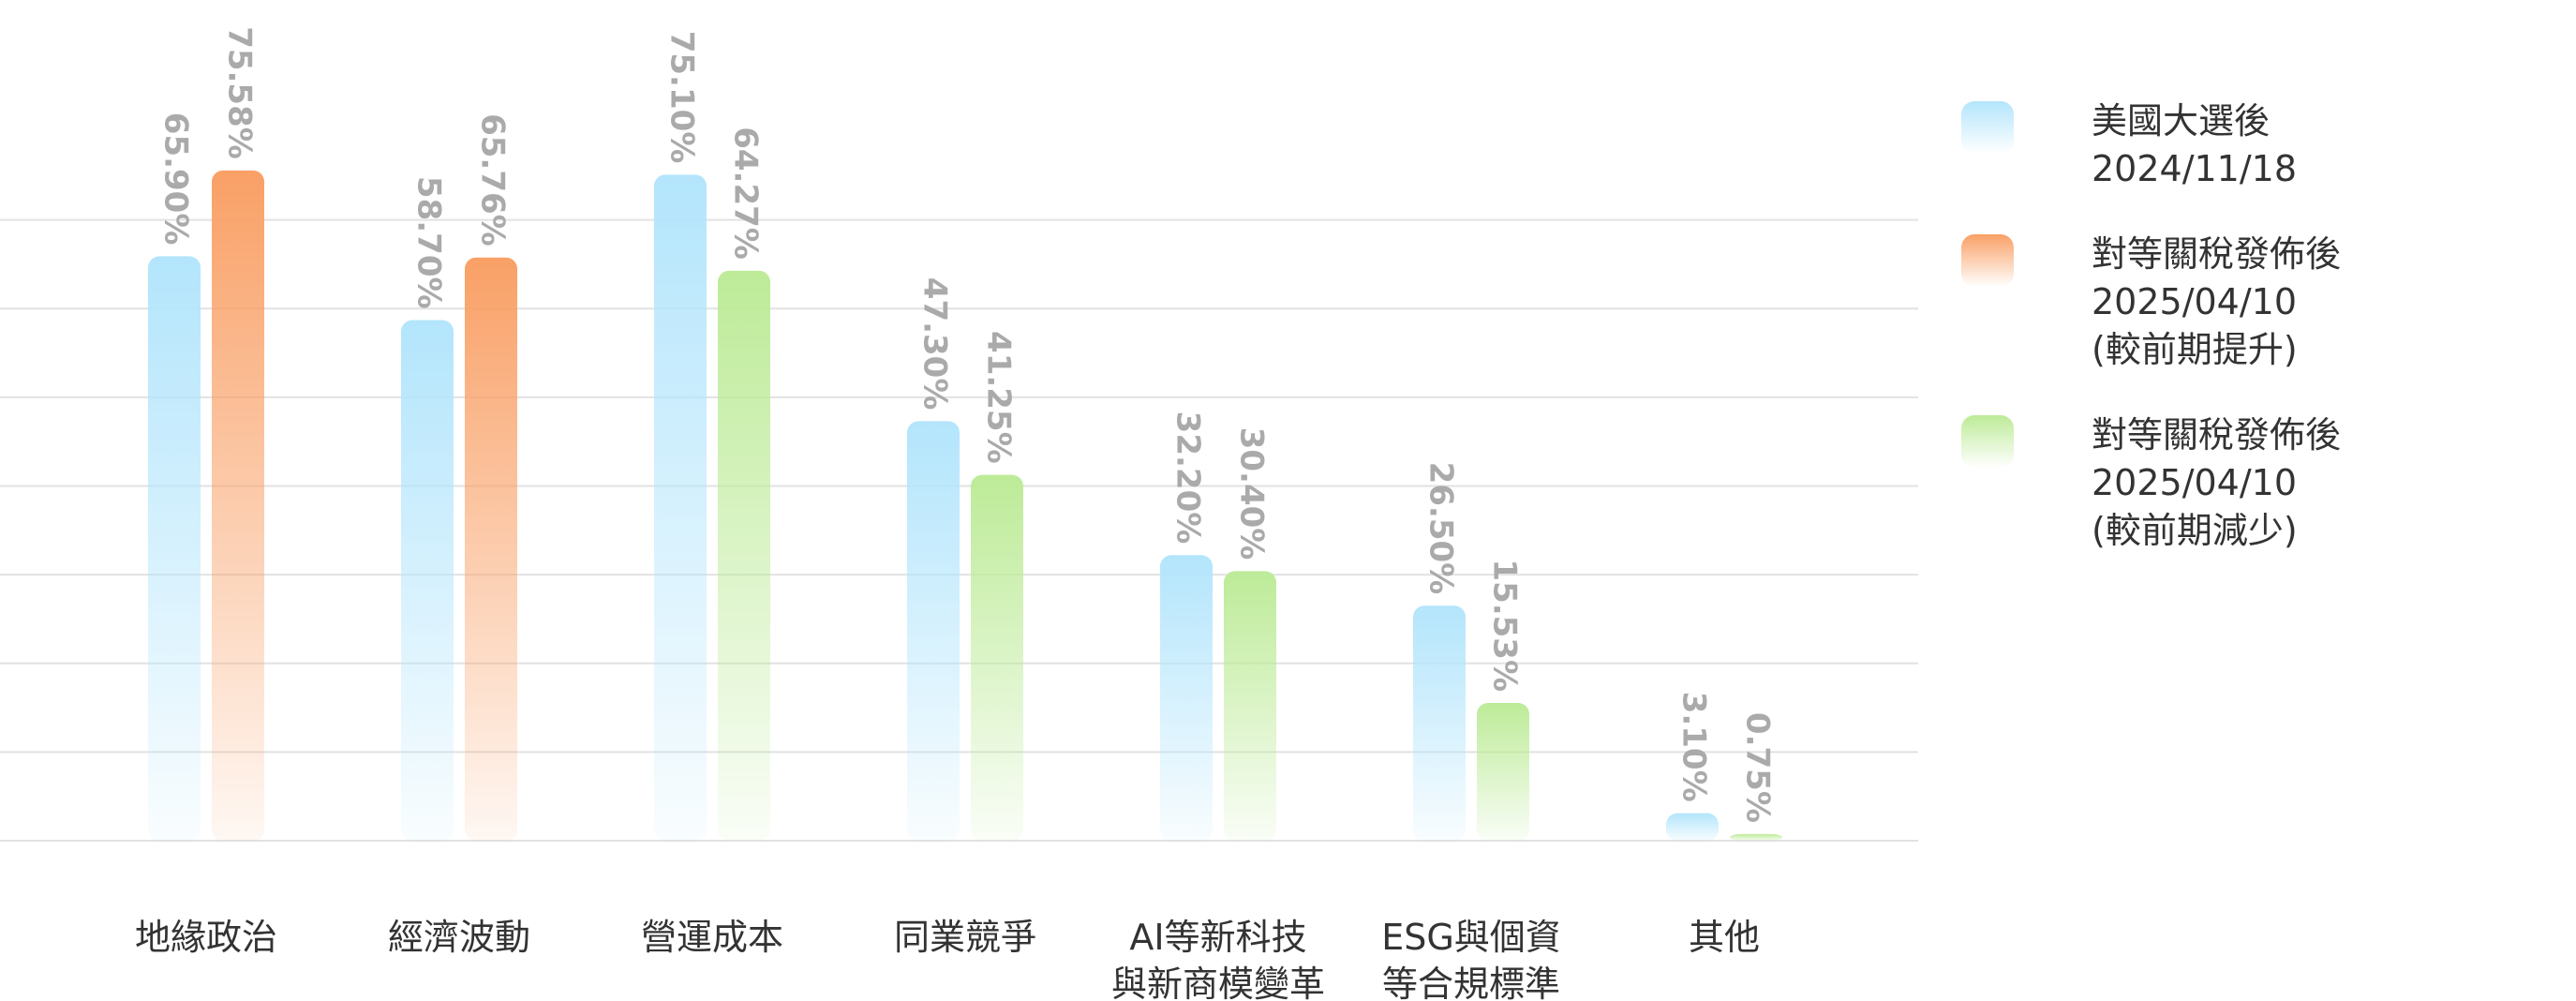 The height and width of the screenshot is (1001, 2576). What do you see at coordinates (964, 937) in the screenshot?
I see `x-tick-label: 同業競爭` at bounding box center [964, 937].